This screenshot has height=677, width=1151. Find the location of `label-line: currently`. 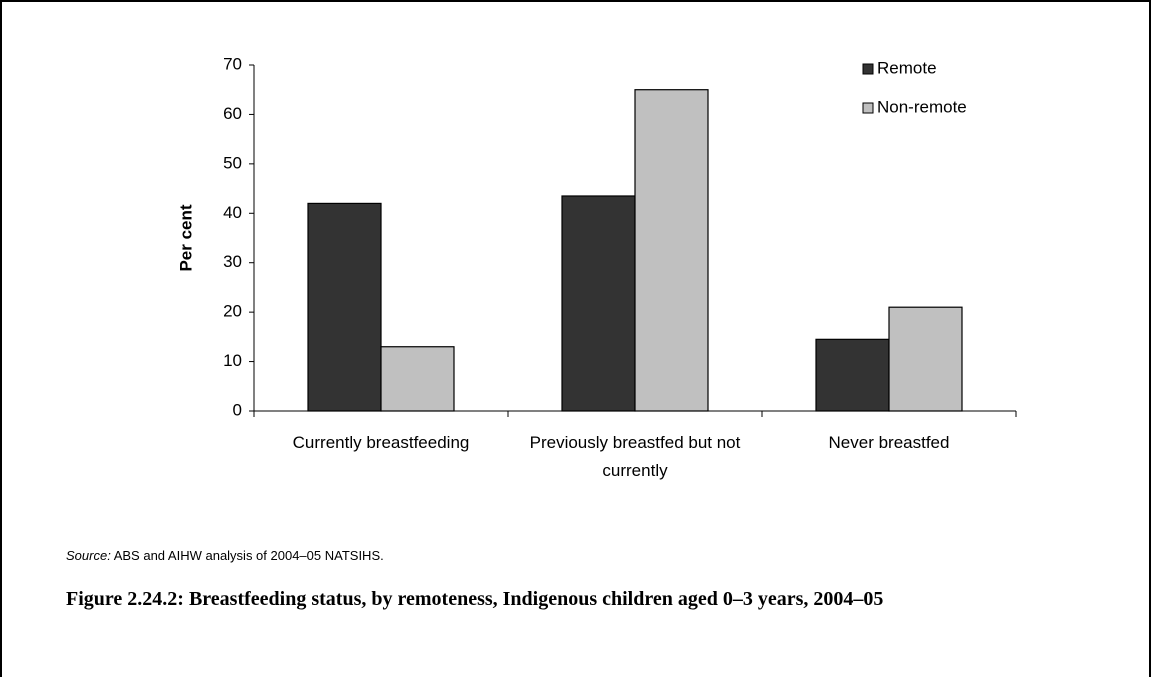

label-line: currently is located at coordinates (635, 470).